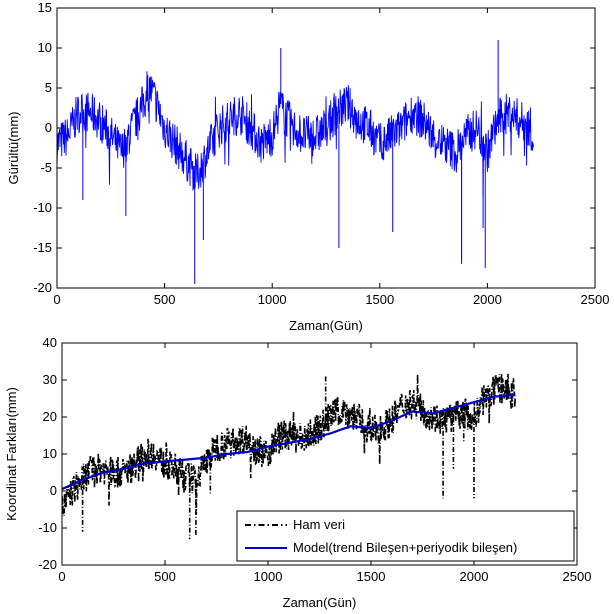 Image resolution: width=614 pixels, height=614 pixels. What do you see at coordinates (319, 524) in the screenshot?
I see `legend-label-0: Ham veri` at bounding box center [319, 524].